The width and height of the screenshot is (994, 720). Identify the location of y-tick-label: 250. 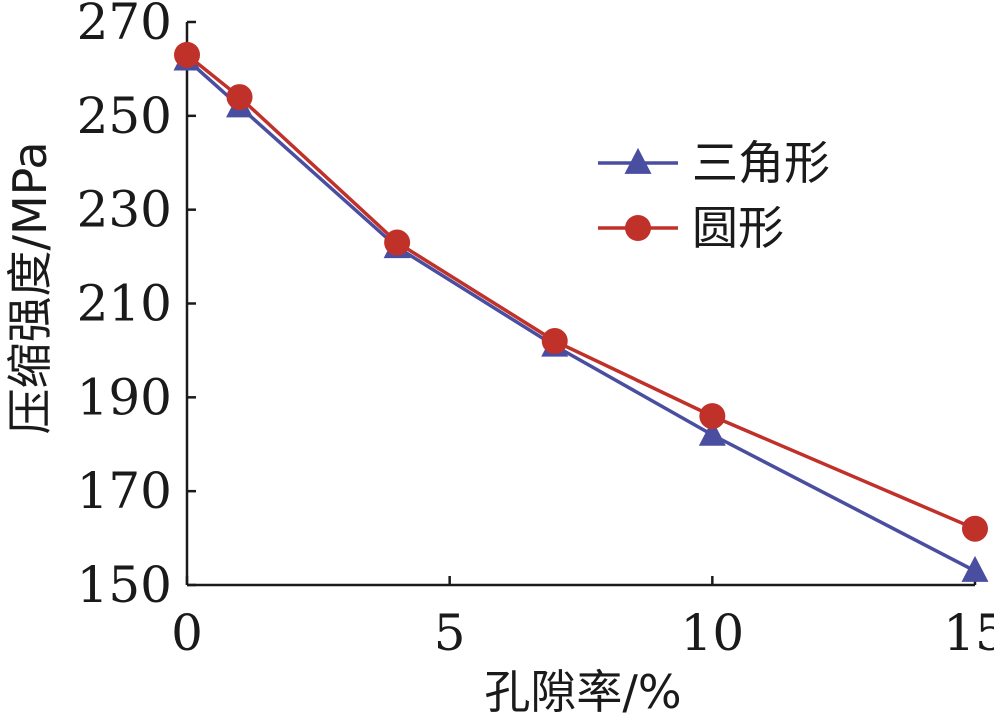
(124, 116).